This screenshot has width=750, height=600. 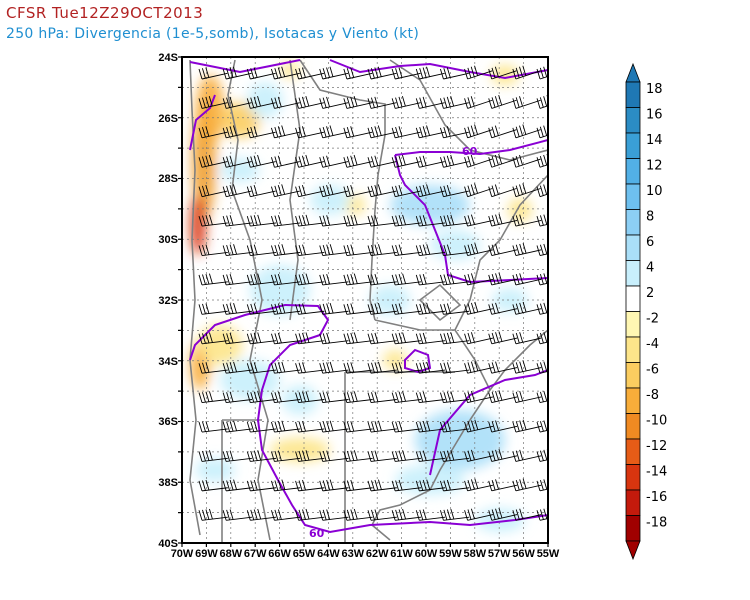 What do you see at coordinates (304, 554) in the screenshot?
I see `lon-label: 65W` at bounding box center [304, 554].